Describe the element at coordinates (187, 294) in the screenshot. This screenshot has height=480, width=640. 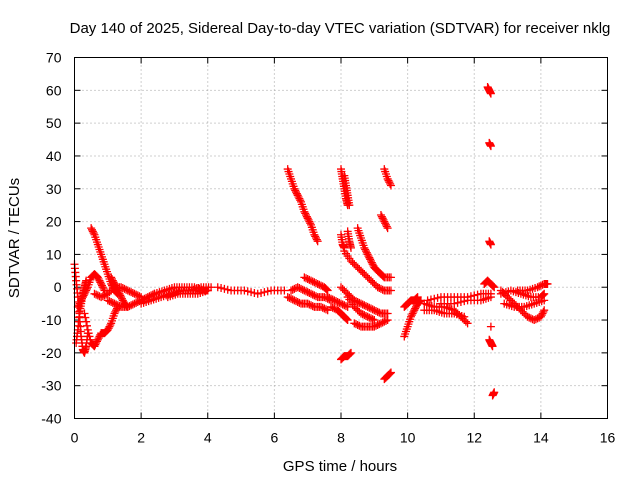
I see `series-arc-mid-c` at that location.